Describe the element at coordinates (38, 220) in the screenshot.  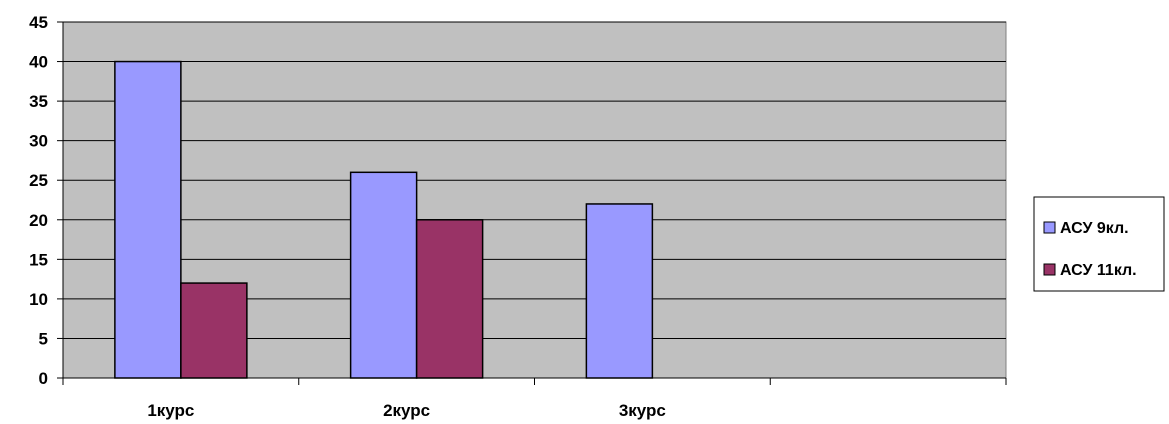
I see `y-tick-label: 20` at that location.